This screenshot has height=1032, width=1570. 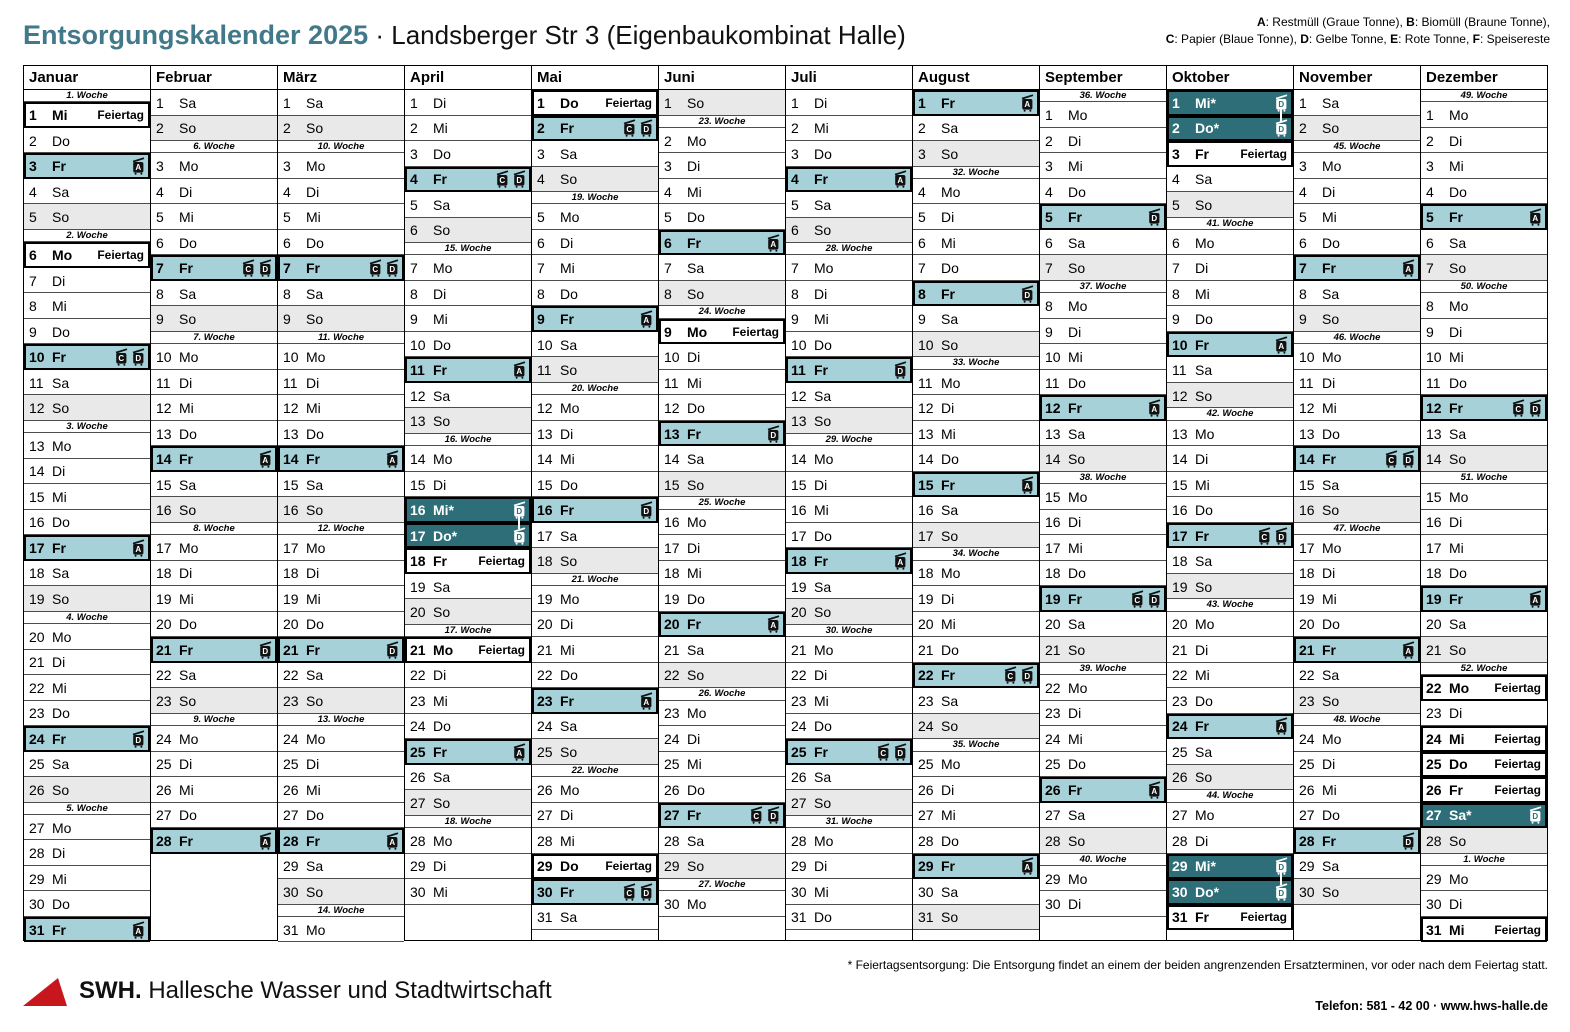 What do you see at coordinates (976, 484) in the screenshot?
I see `collection-day-row: 15 Fr A` at bounding box center [976, 484].